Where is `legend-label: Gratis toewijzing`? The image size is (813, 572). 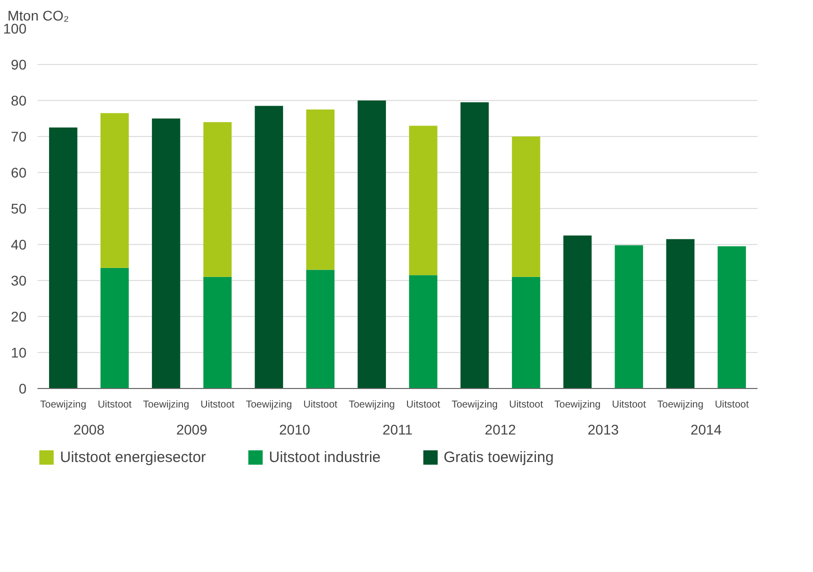
legend-label: Gratis toewijzing is located at coordinates (499, 457).